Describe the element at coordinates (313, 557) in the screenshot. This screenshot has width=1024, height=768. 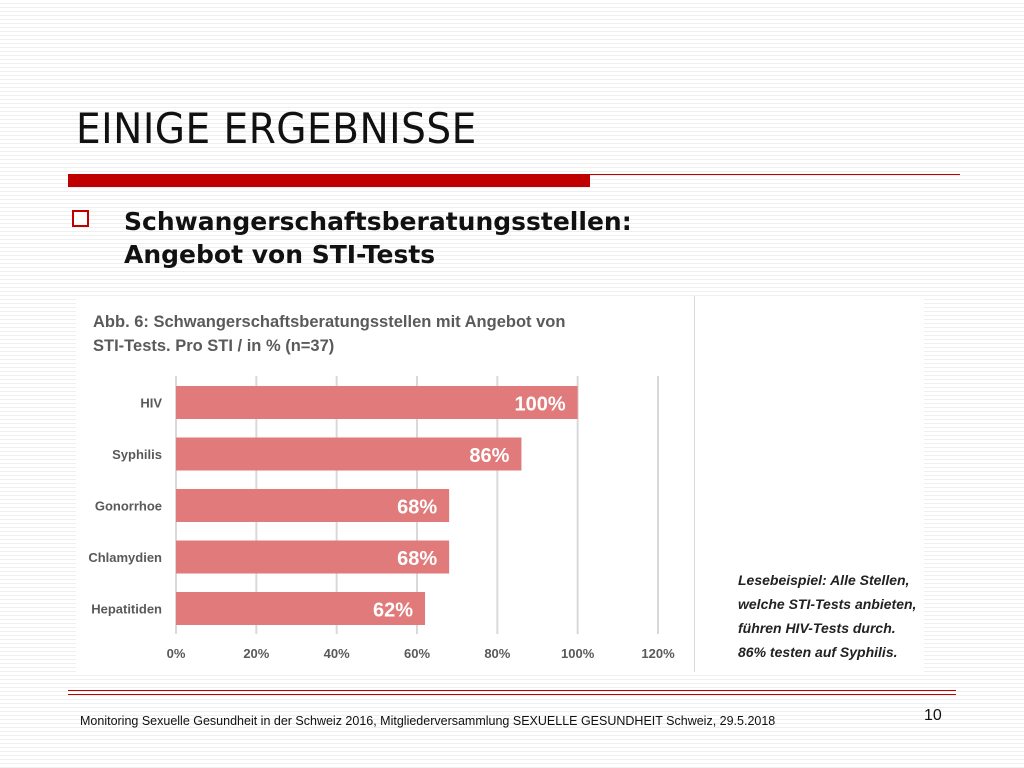
I see `bar-chlamydien` at that location.